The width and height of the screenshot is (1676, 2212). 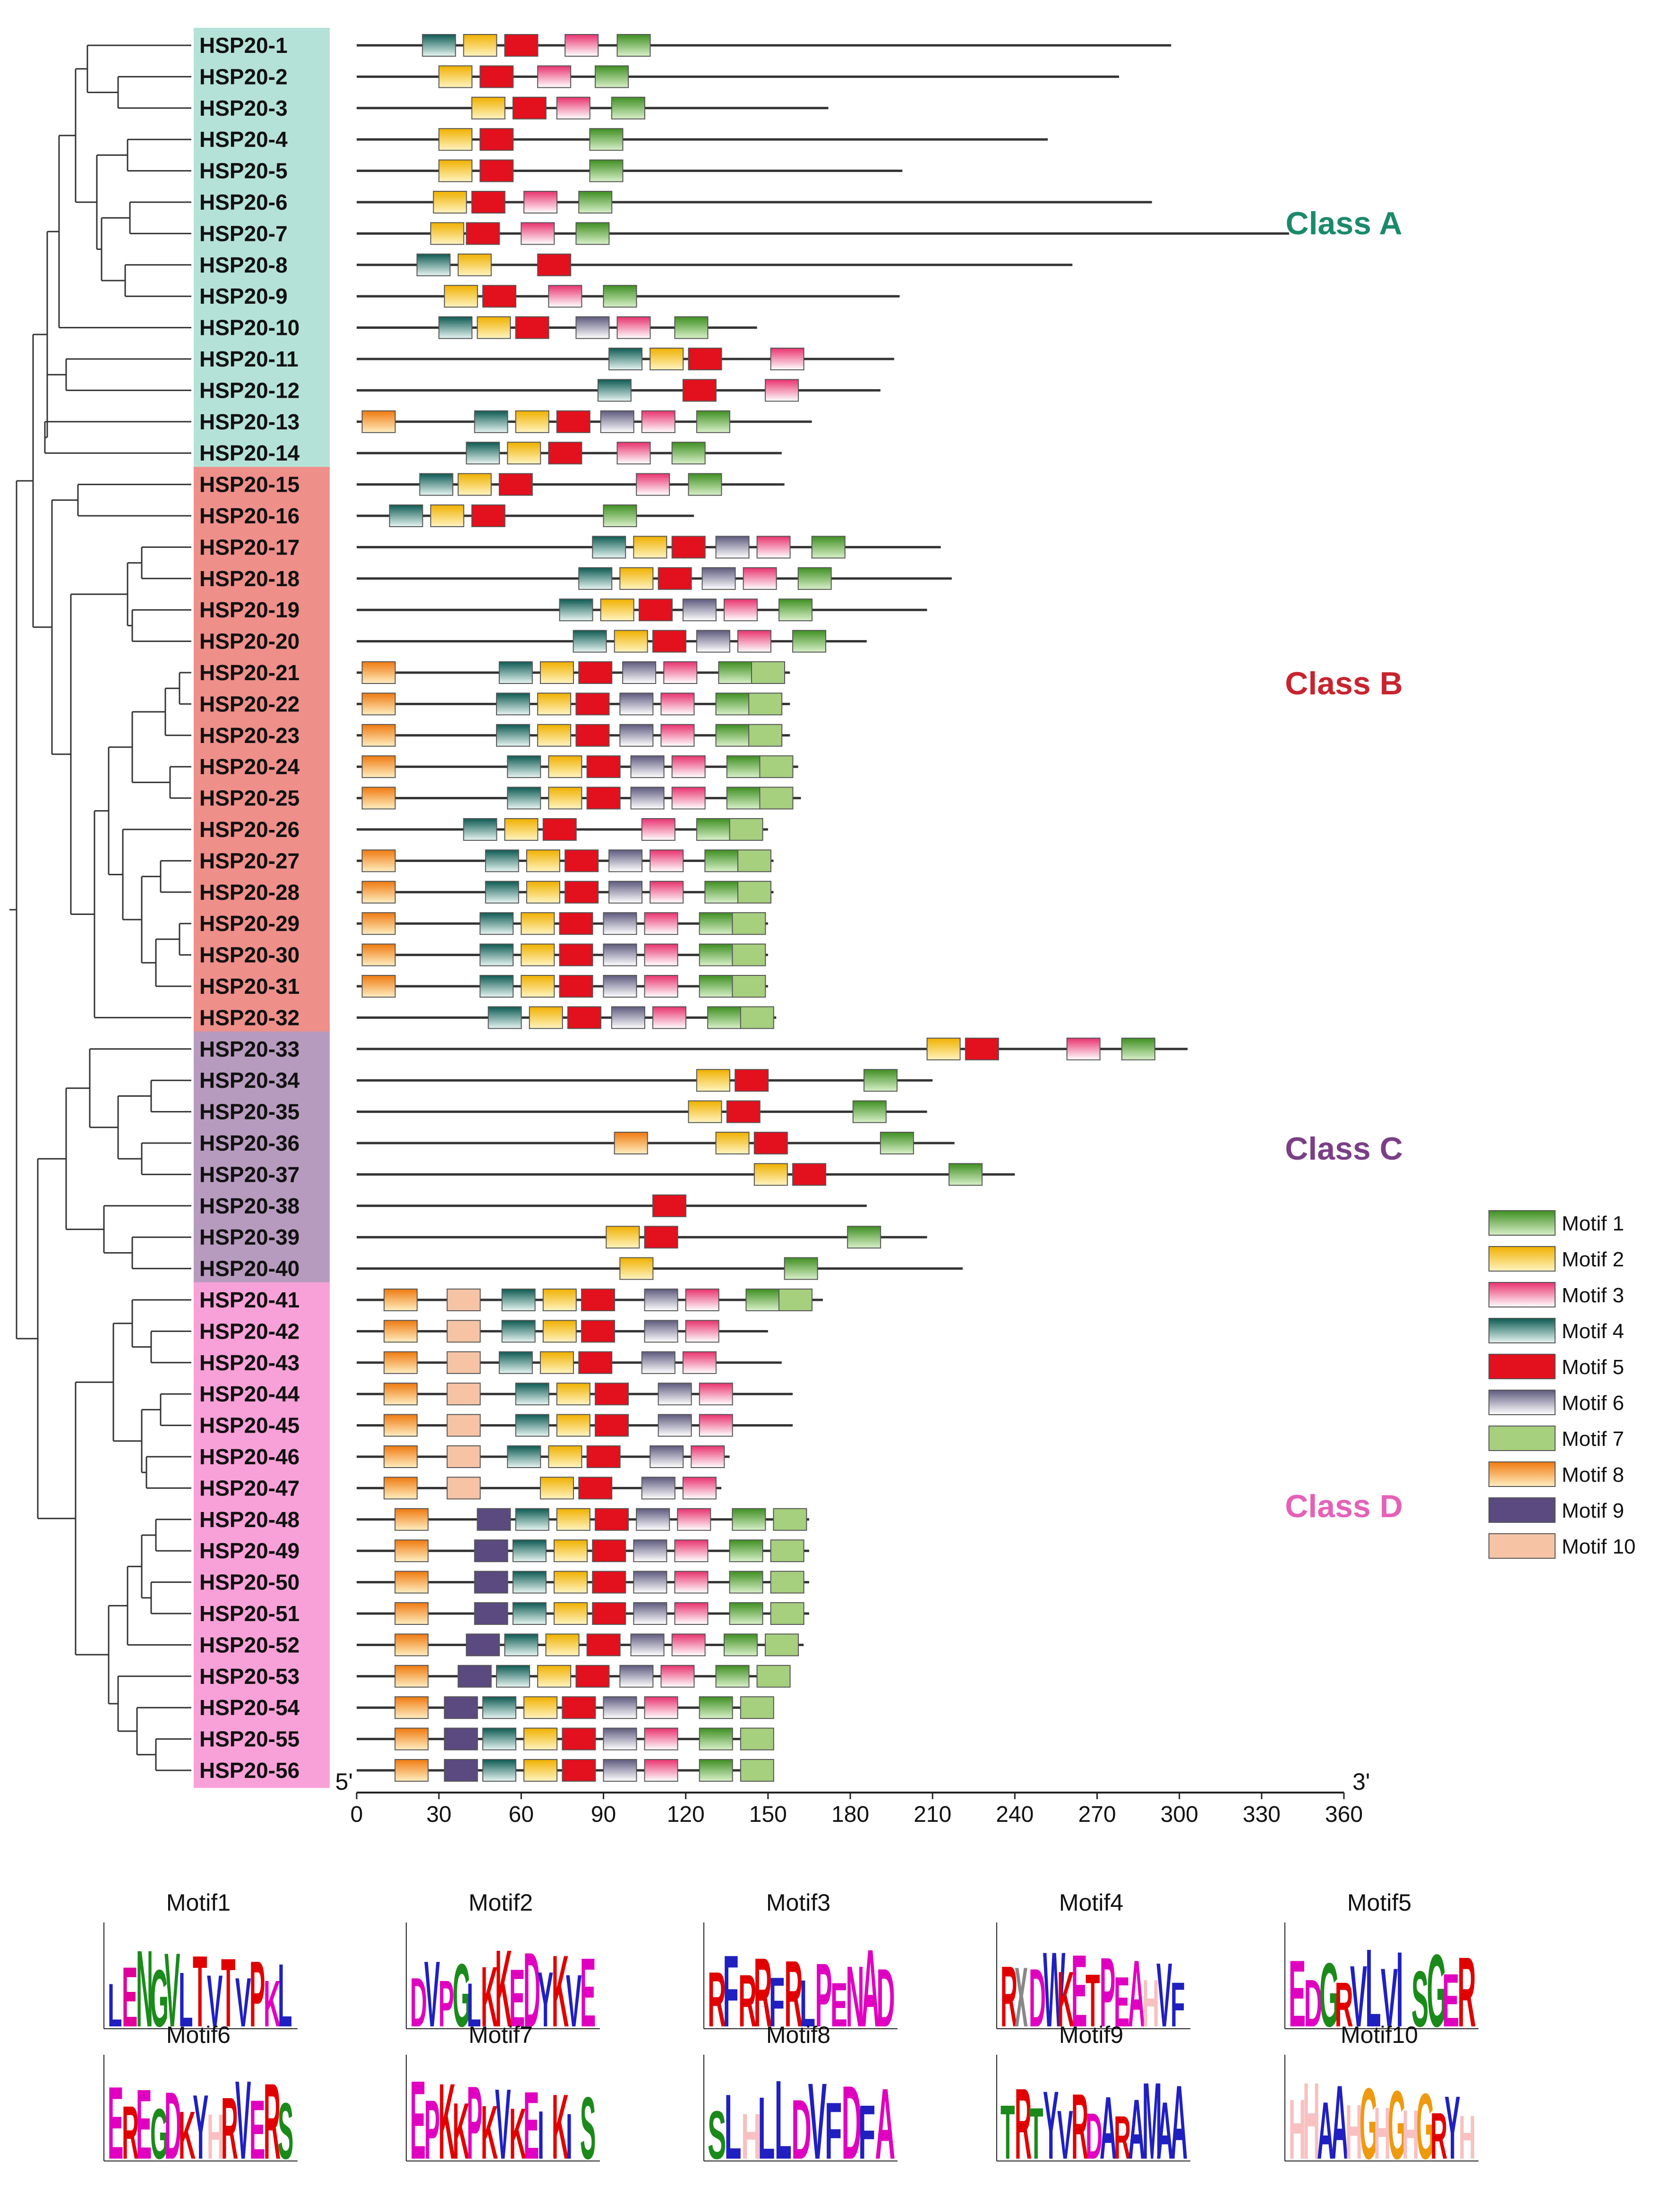 I want to click on gene-label: HSP20-27, so click(x=249, y=861).